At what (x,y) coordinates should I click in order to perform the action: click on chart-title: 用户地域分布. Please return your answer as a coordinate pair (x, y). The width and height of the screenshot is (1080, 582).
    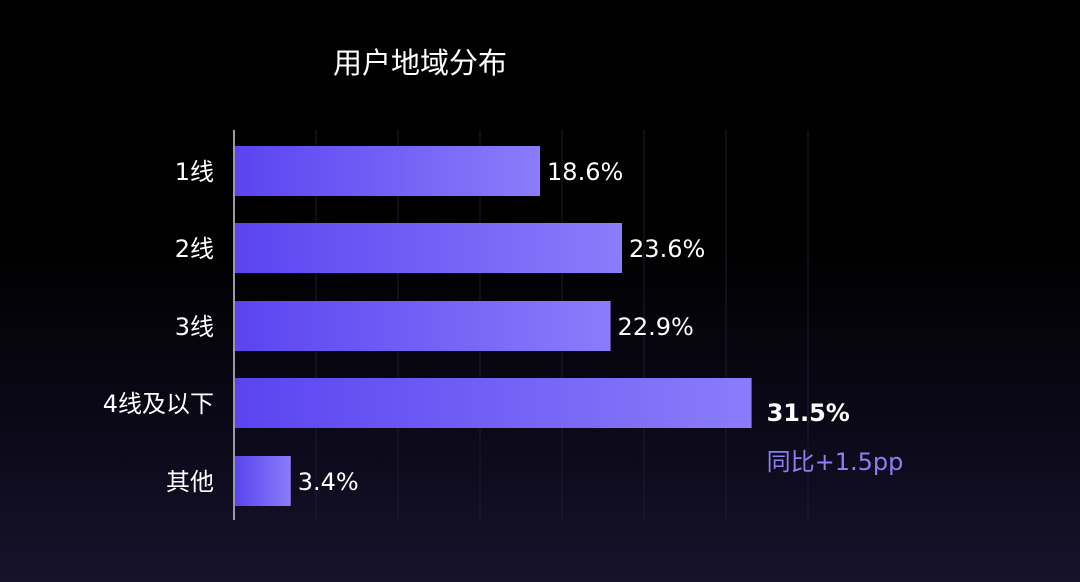
    Looking at the image, I should click on (420, 63).